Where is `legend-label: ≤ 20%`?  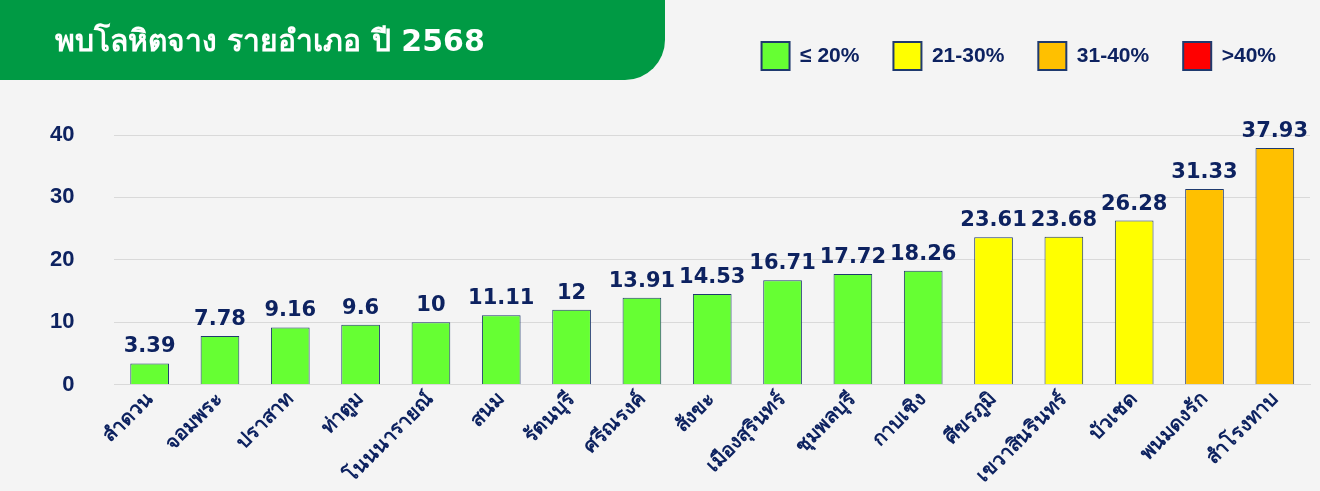 legend-label: ≤ 20% is located at coordinates (830, 54).